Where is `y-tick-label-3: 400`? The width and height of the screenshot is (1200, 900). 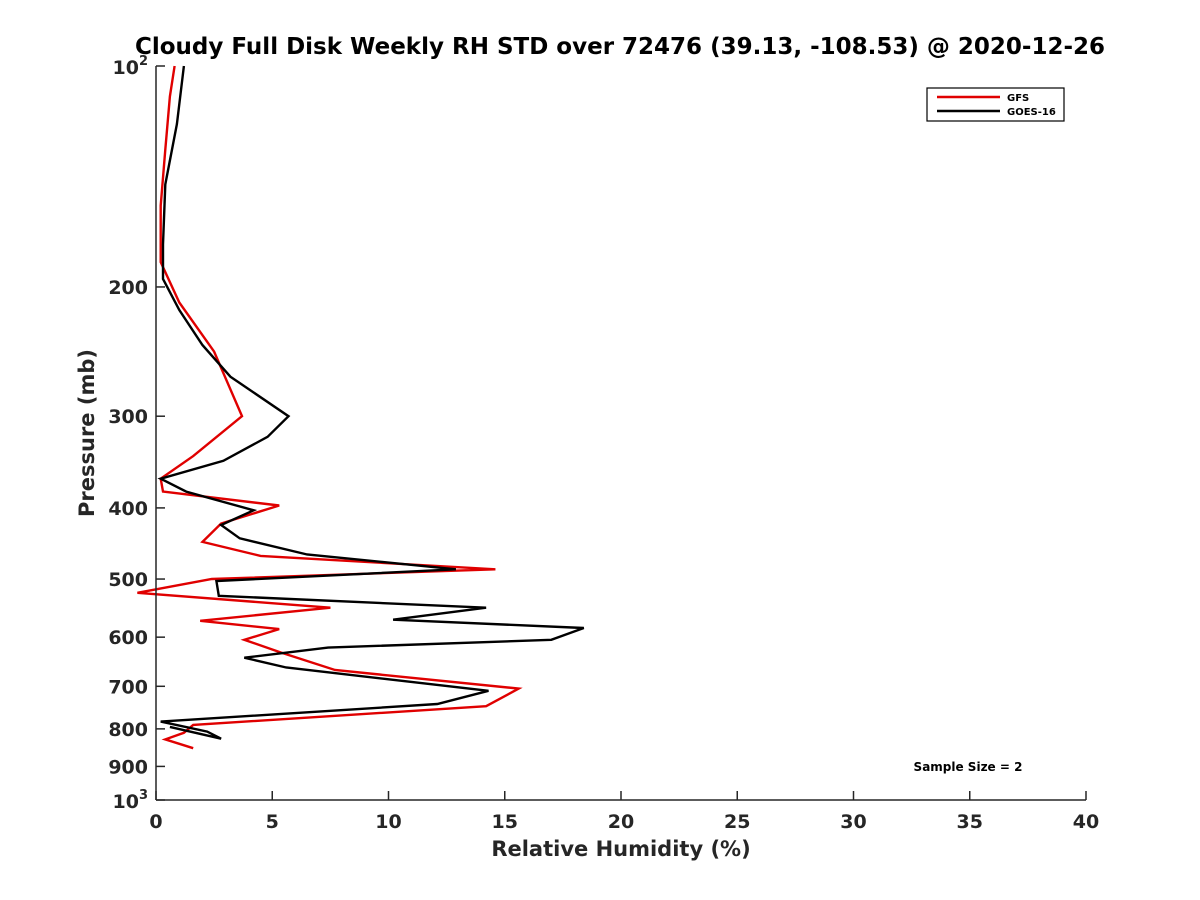 y-tick-label-3: 400 is located at coordinates (128, 509).